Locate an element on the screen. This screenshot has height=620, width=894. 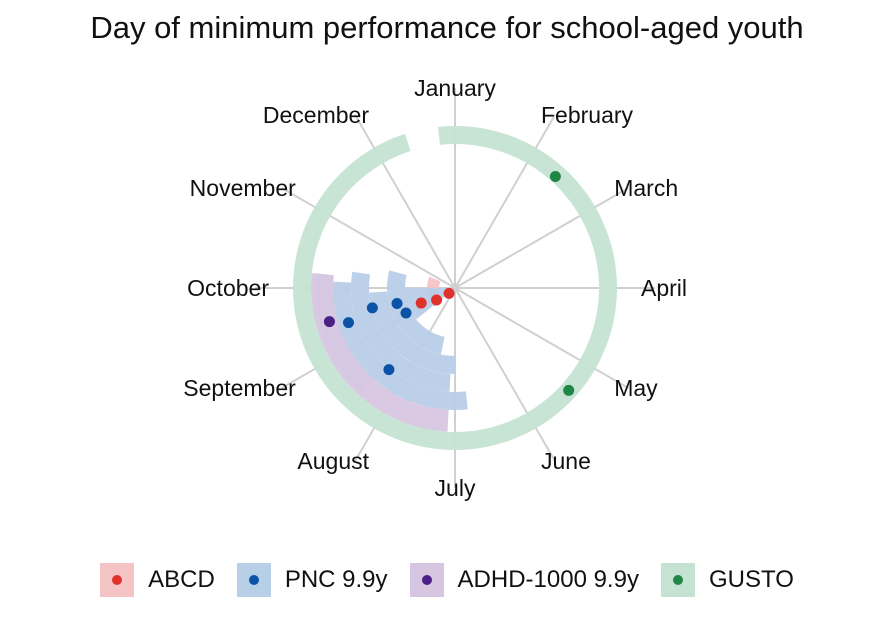
spoke-march is located at coordinates (541, 238).